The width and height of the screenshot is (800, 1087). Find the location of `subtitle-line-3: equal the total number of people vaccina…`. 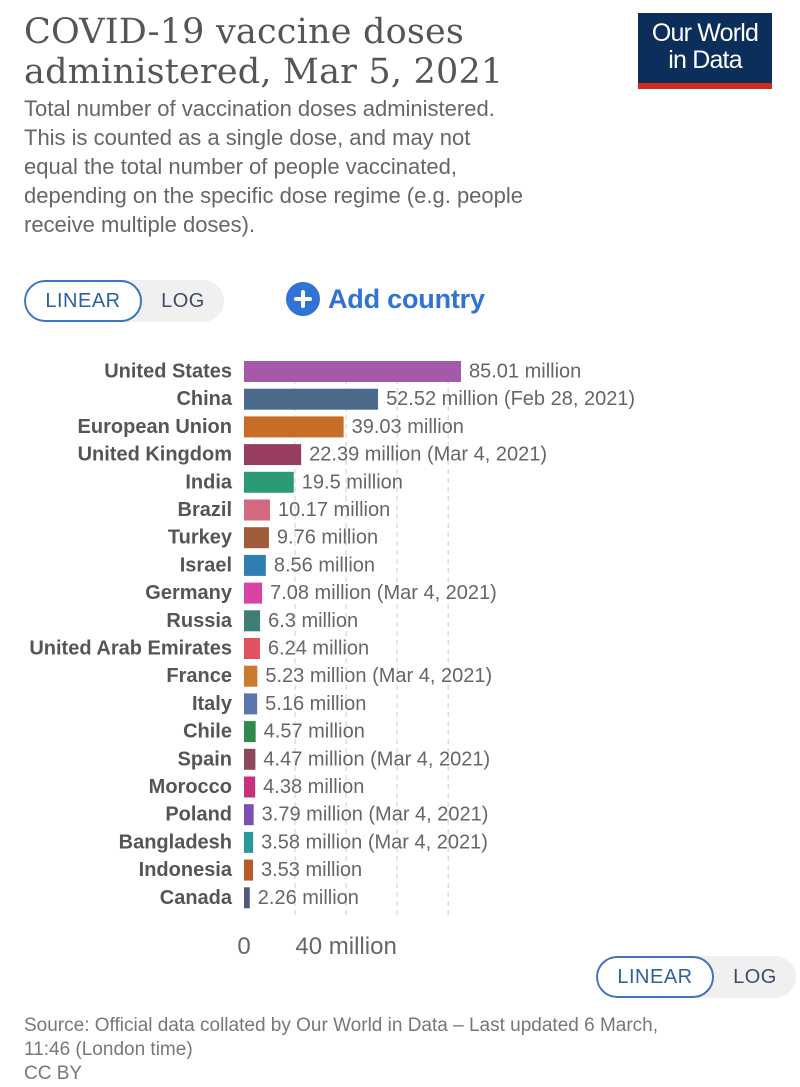

subtitle-line-3: equal the total number of people vaccina… is located at coordinates (240, 166).